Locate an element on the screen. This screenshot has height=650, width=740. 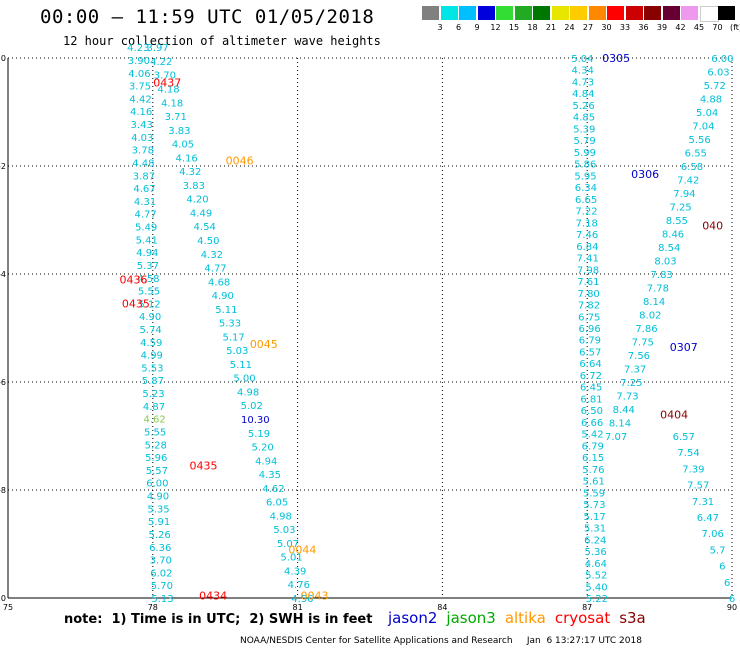
color-scale-label: 18 is located at coordinates (532, 27).